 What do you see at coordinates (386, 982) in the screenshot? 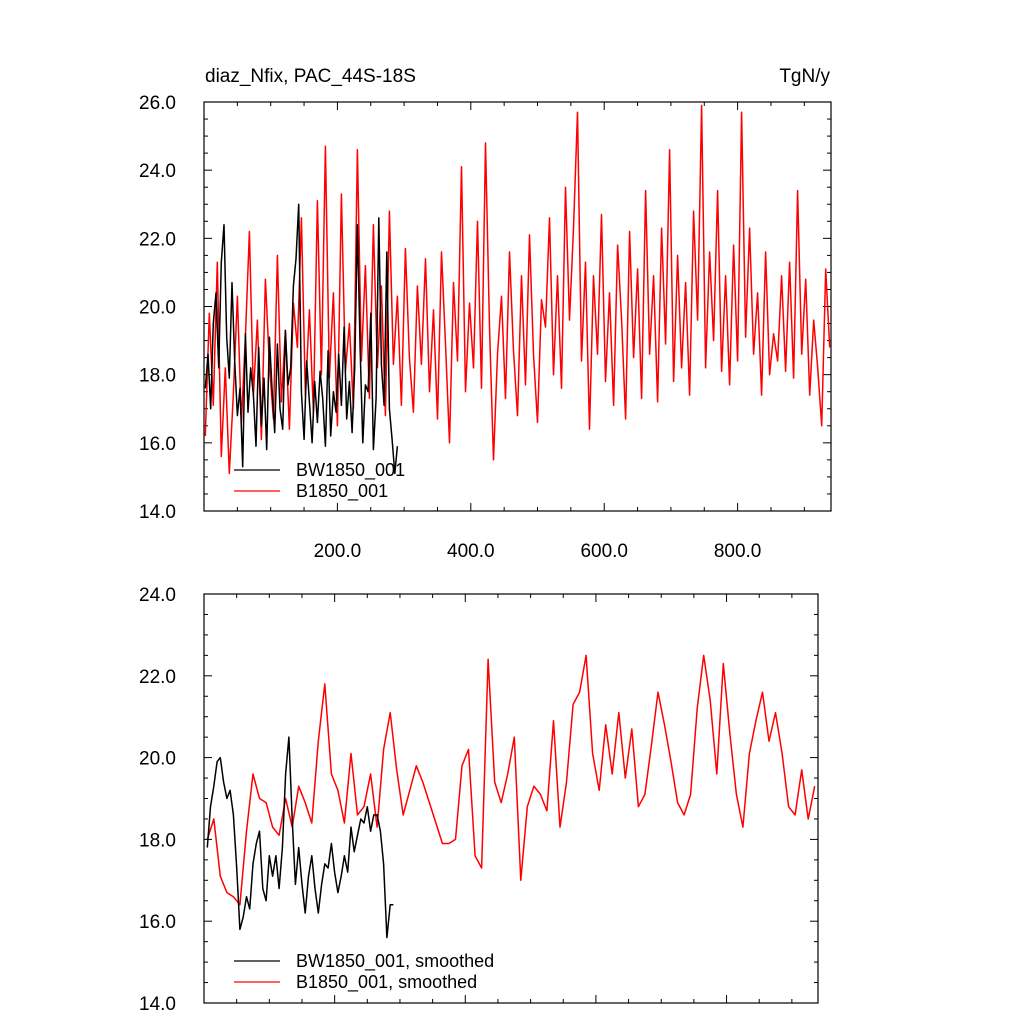
I see `legend-label-b1850-smoothed: B1850_001, smoothed` at bounding box center [386, 982].